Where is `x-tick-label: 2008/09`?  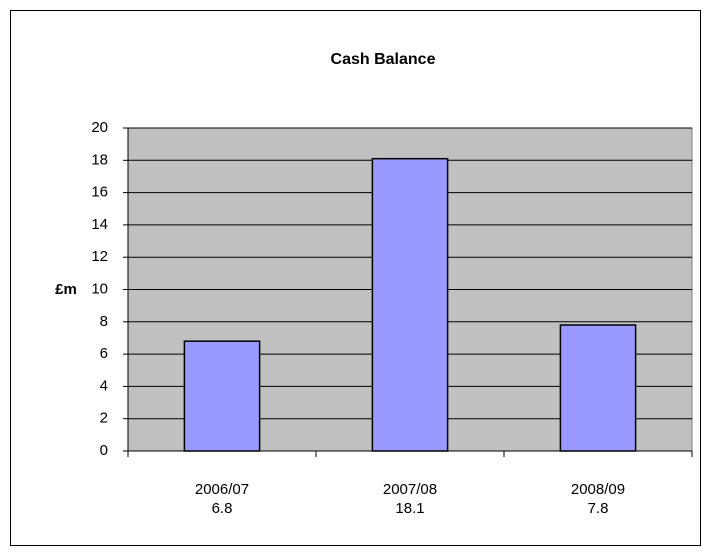 x-tick-label: 2008/09 is located at coordinates (598, 489).